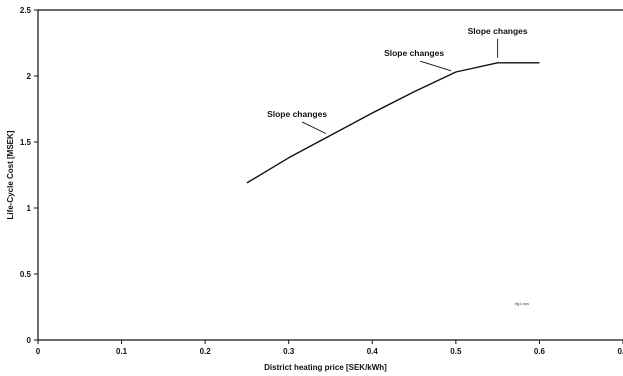 This screenshot has width=623, height=376. What do you see at coordinates (26, 274) in the screenshot?
I see `y-tick-label: 0.5` at bounding box center [26, 274].